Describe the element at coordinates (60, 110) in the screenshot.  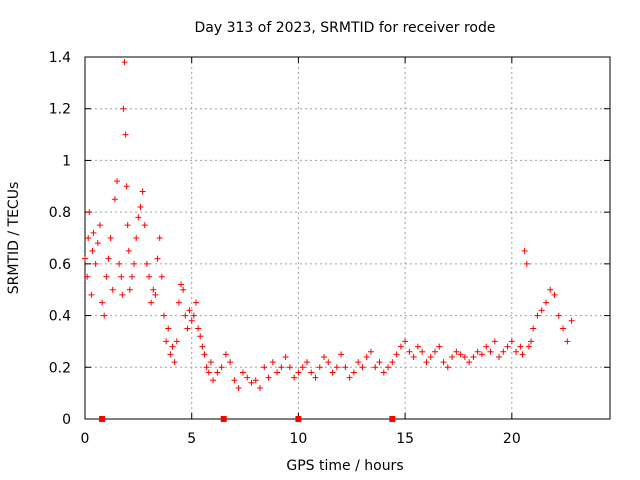
I see `y-tick-label: 1.2` at that location.